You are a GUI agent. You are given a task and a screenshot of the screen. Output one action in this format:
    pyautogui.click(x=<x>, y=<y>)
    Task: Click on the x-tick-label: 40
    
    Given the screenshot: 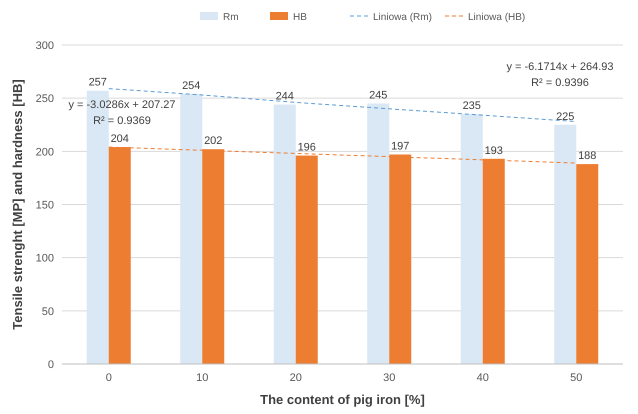 What is the action you would take?
    pyautogui.click(x=482, y=378)
    